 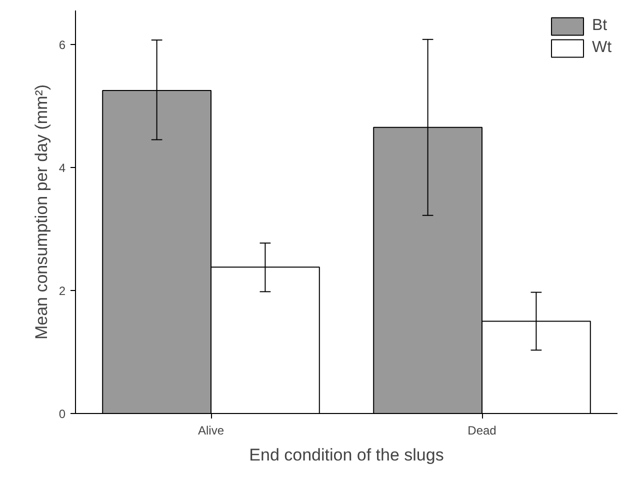 What do you see at coordinates (602, 48) in the screenshot?
I see `legend-label: Wt` at bounding box center [602, 48].